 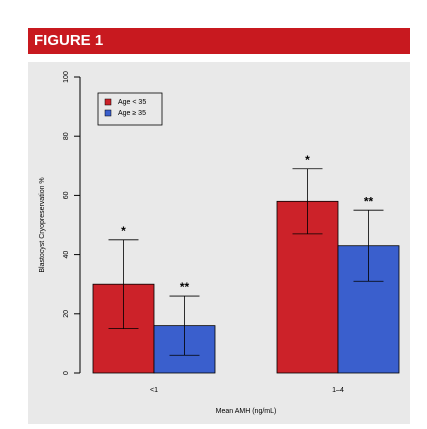 What do you see at coordinates (132, 102) in the screenshot?
I see `legend-label: Age < 35` at bounding box center [132, 102].